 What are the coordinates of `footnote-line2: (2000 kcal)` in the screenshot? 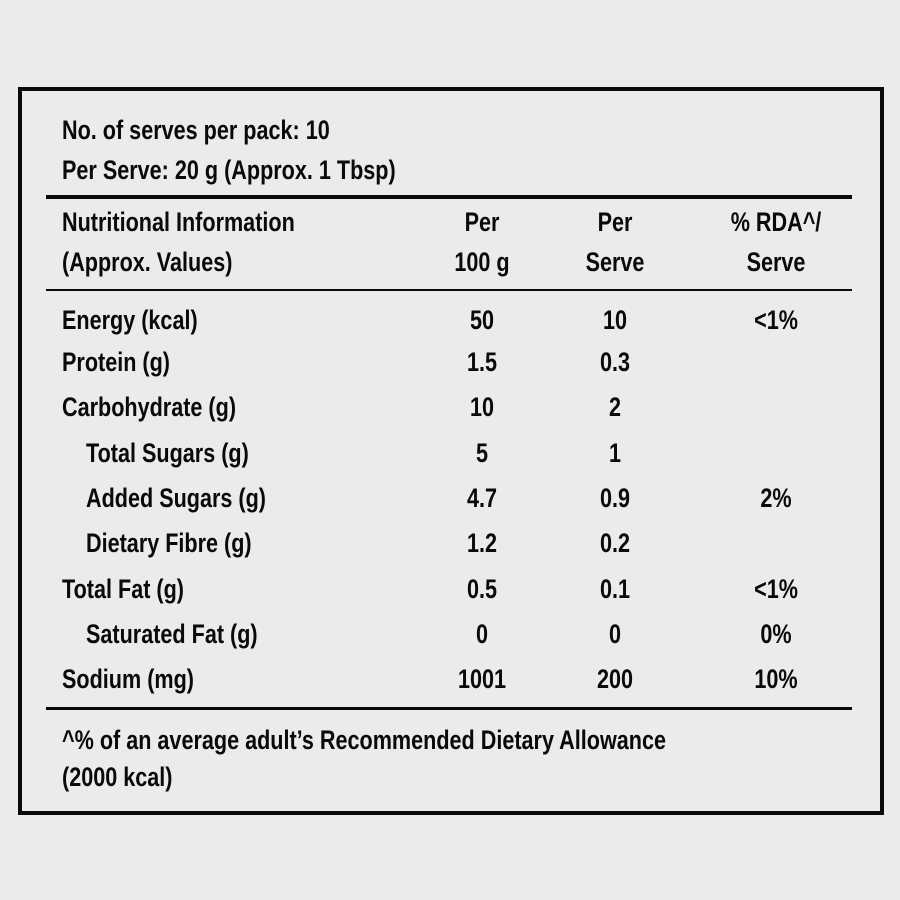 It's located at (117, 777).